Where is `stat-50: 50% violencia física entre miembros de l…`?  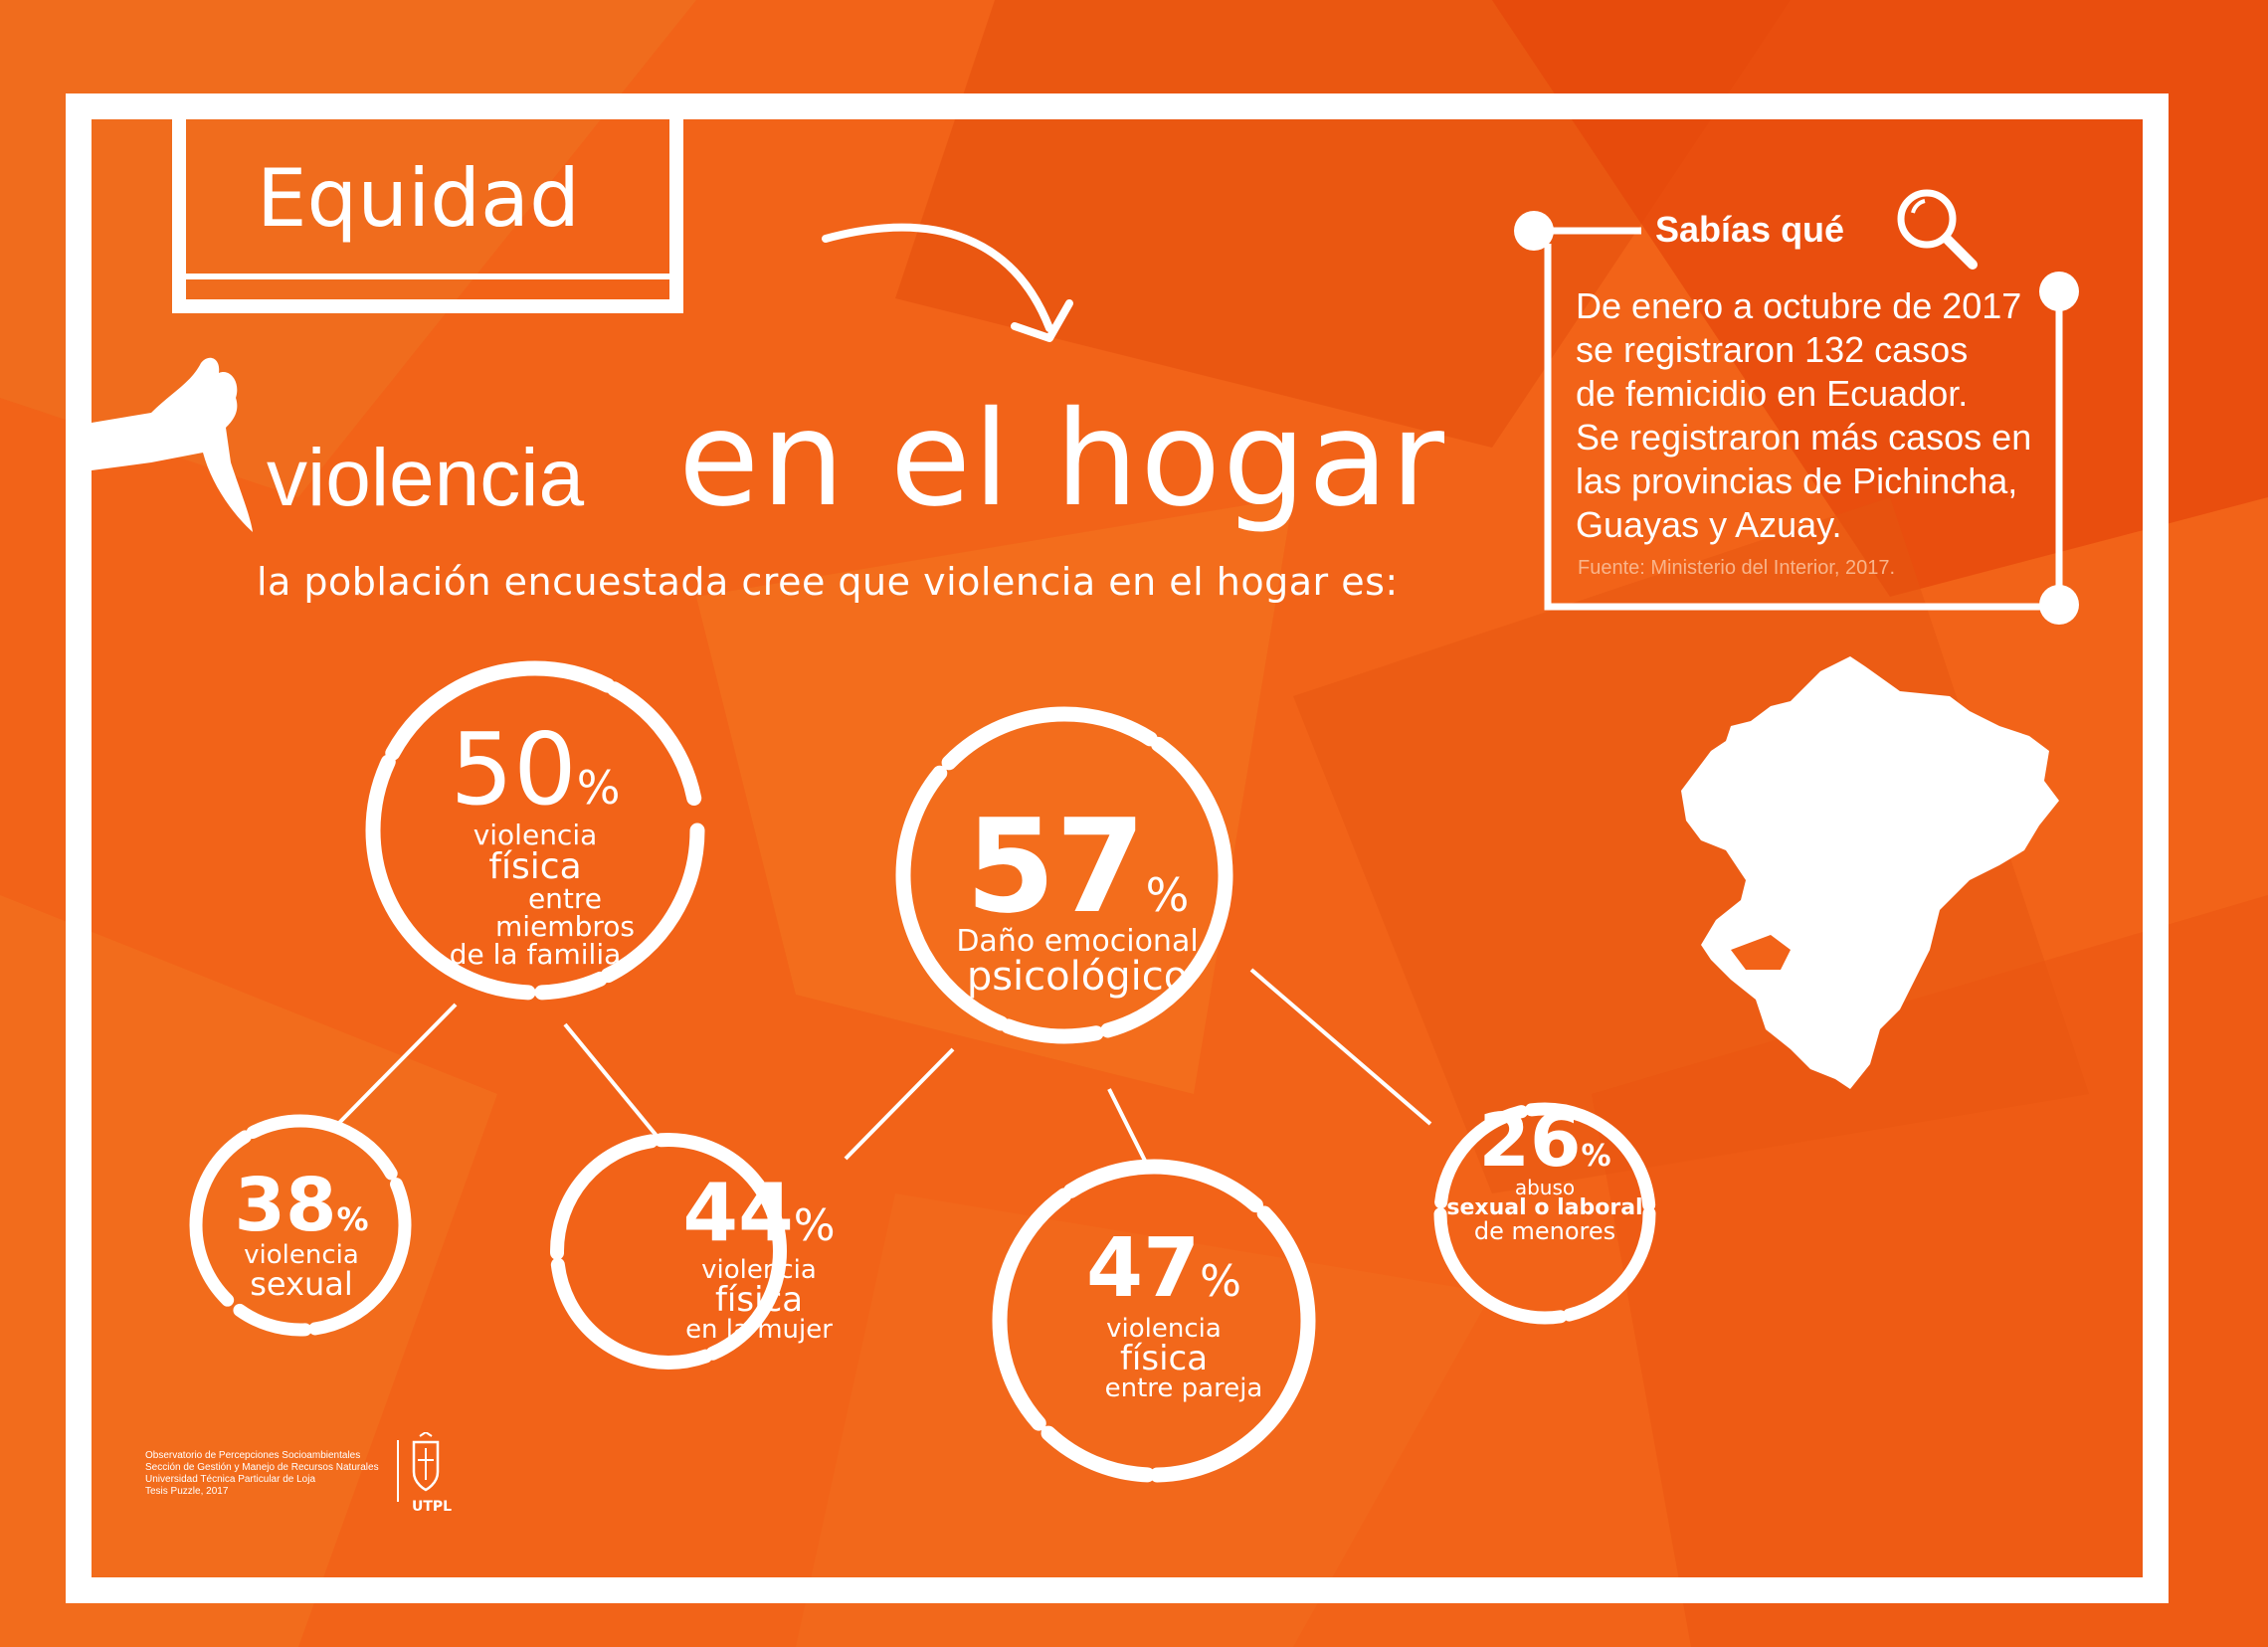 stat-50: 50% violencia física entre miembros de l… is located at coordinates (535, 844).